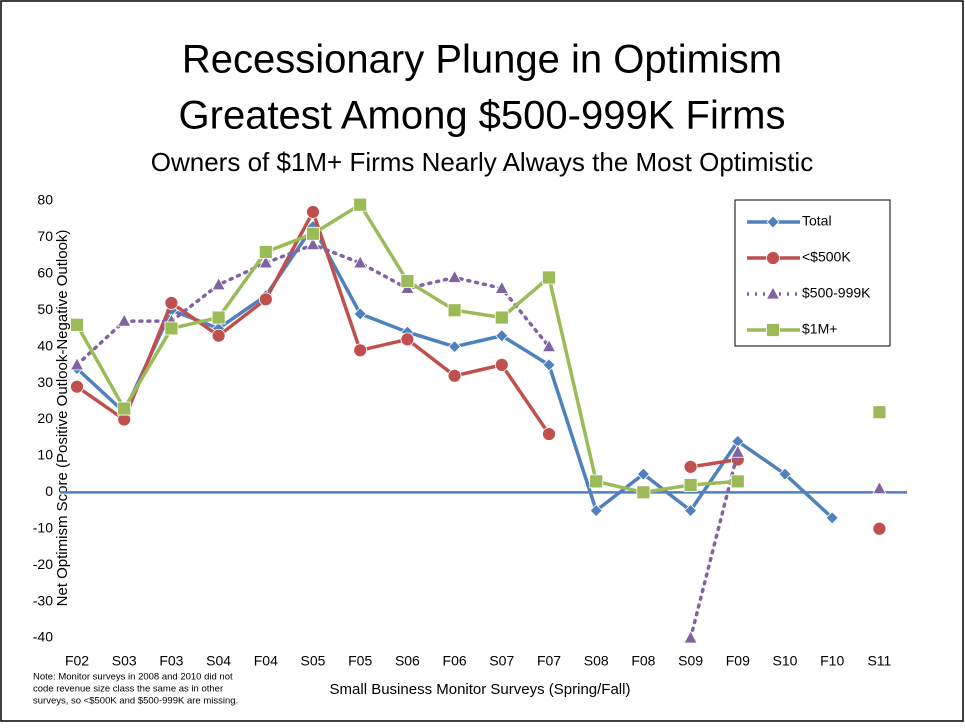 This screenshot has height=728, width=965. What do you see at coordinates (124, 661) in the screenshot?
I see `x-tick-label: S03` at bounding box center [124, 661].